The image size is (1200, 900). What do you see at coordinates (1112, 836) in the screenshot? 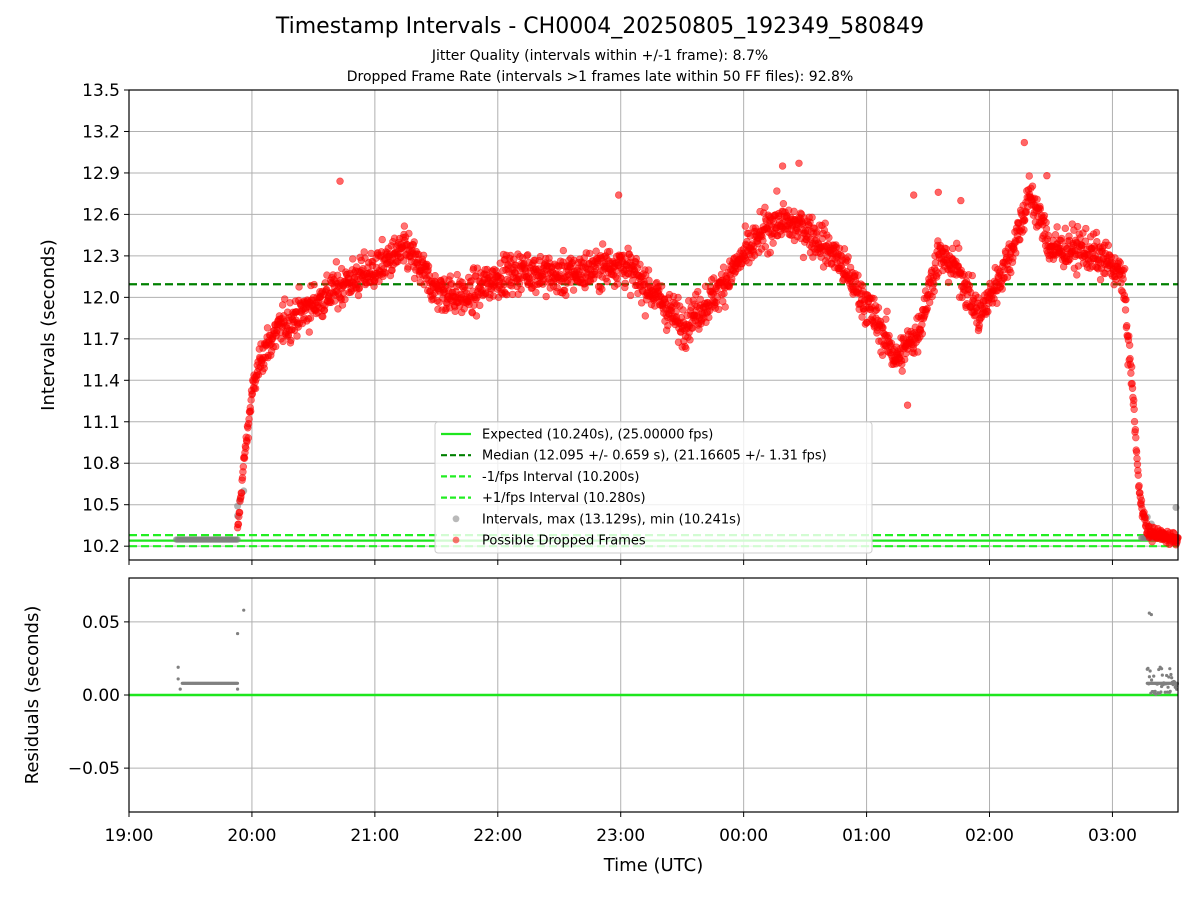
I see `x-tick-label: 03:00` at bounding box center [1112, 836].